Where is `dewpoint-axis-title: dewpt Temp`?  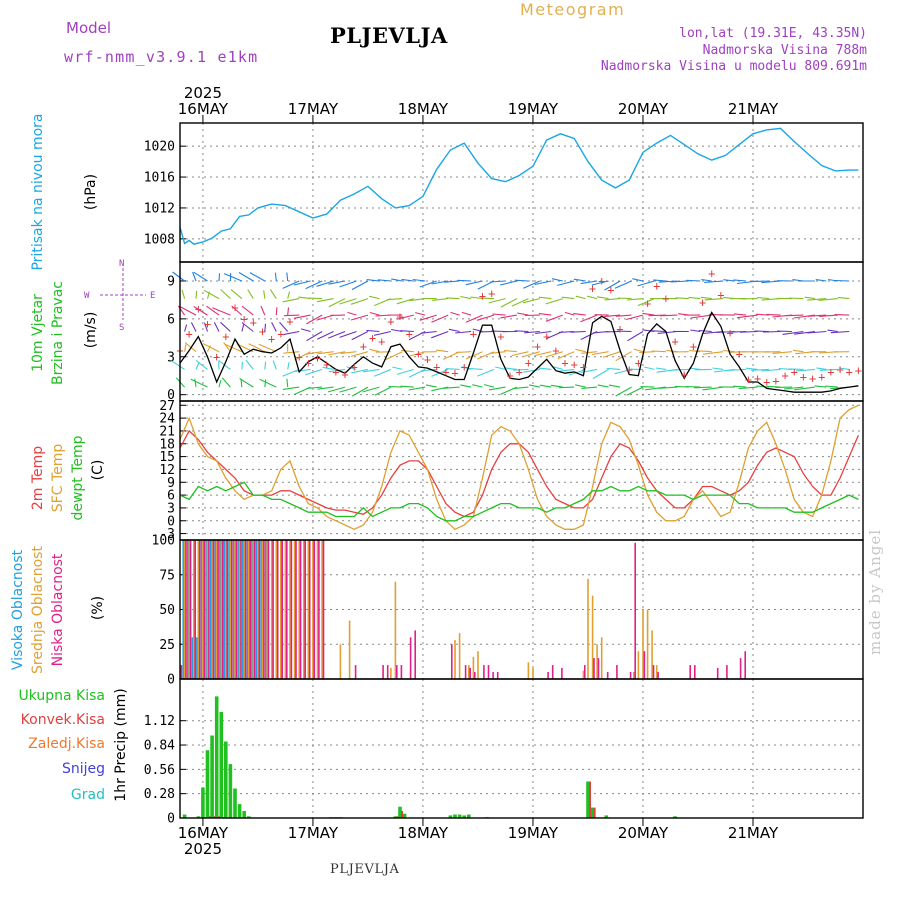
dewpoint-axis-title: dewpt Temp is located at coordinates (78, 477).